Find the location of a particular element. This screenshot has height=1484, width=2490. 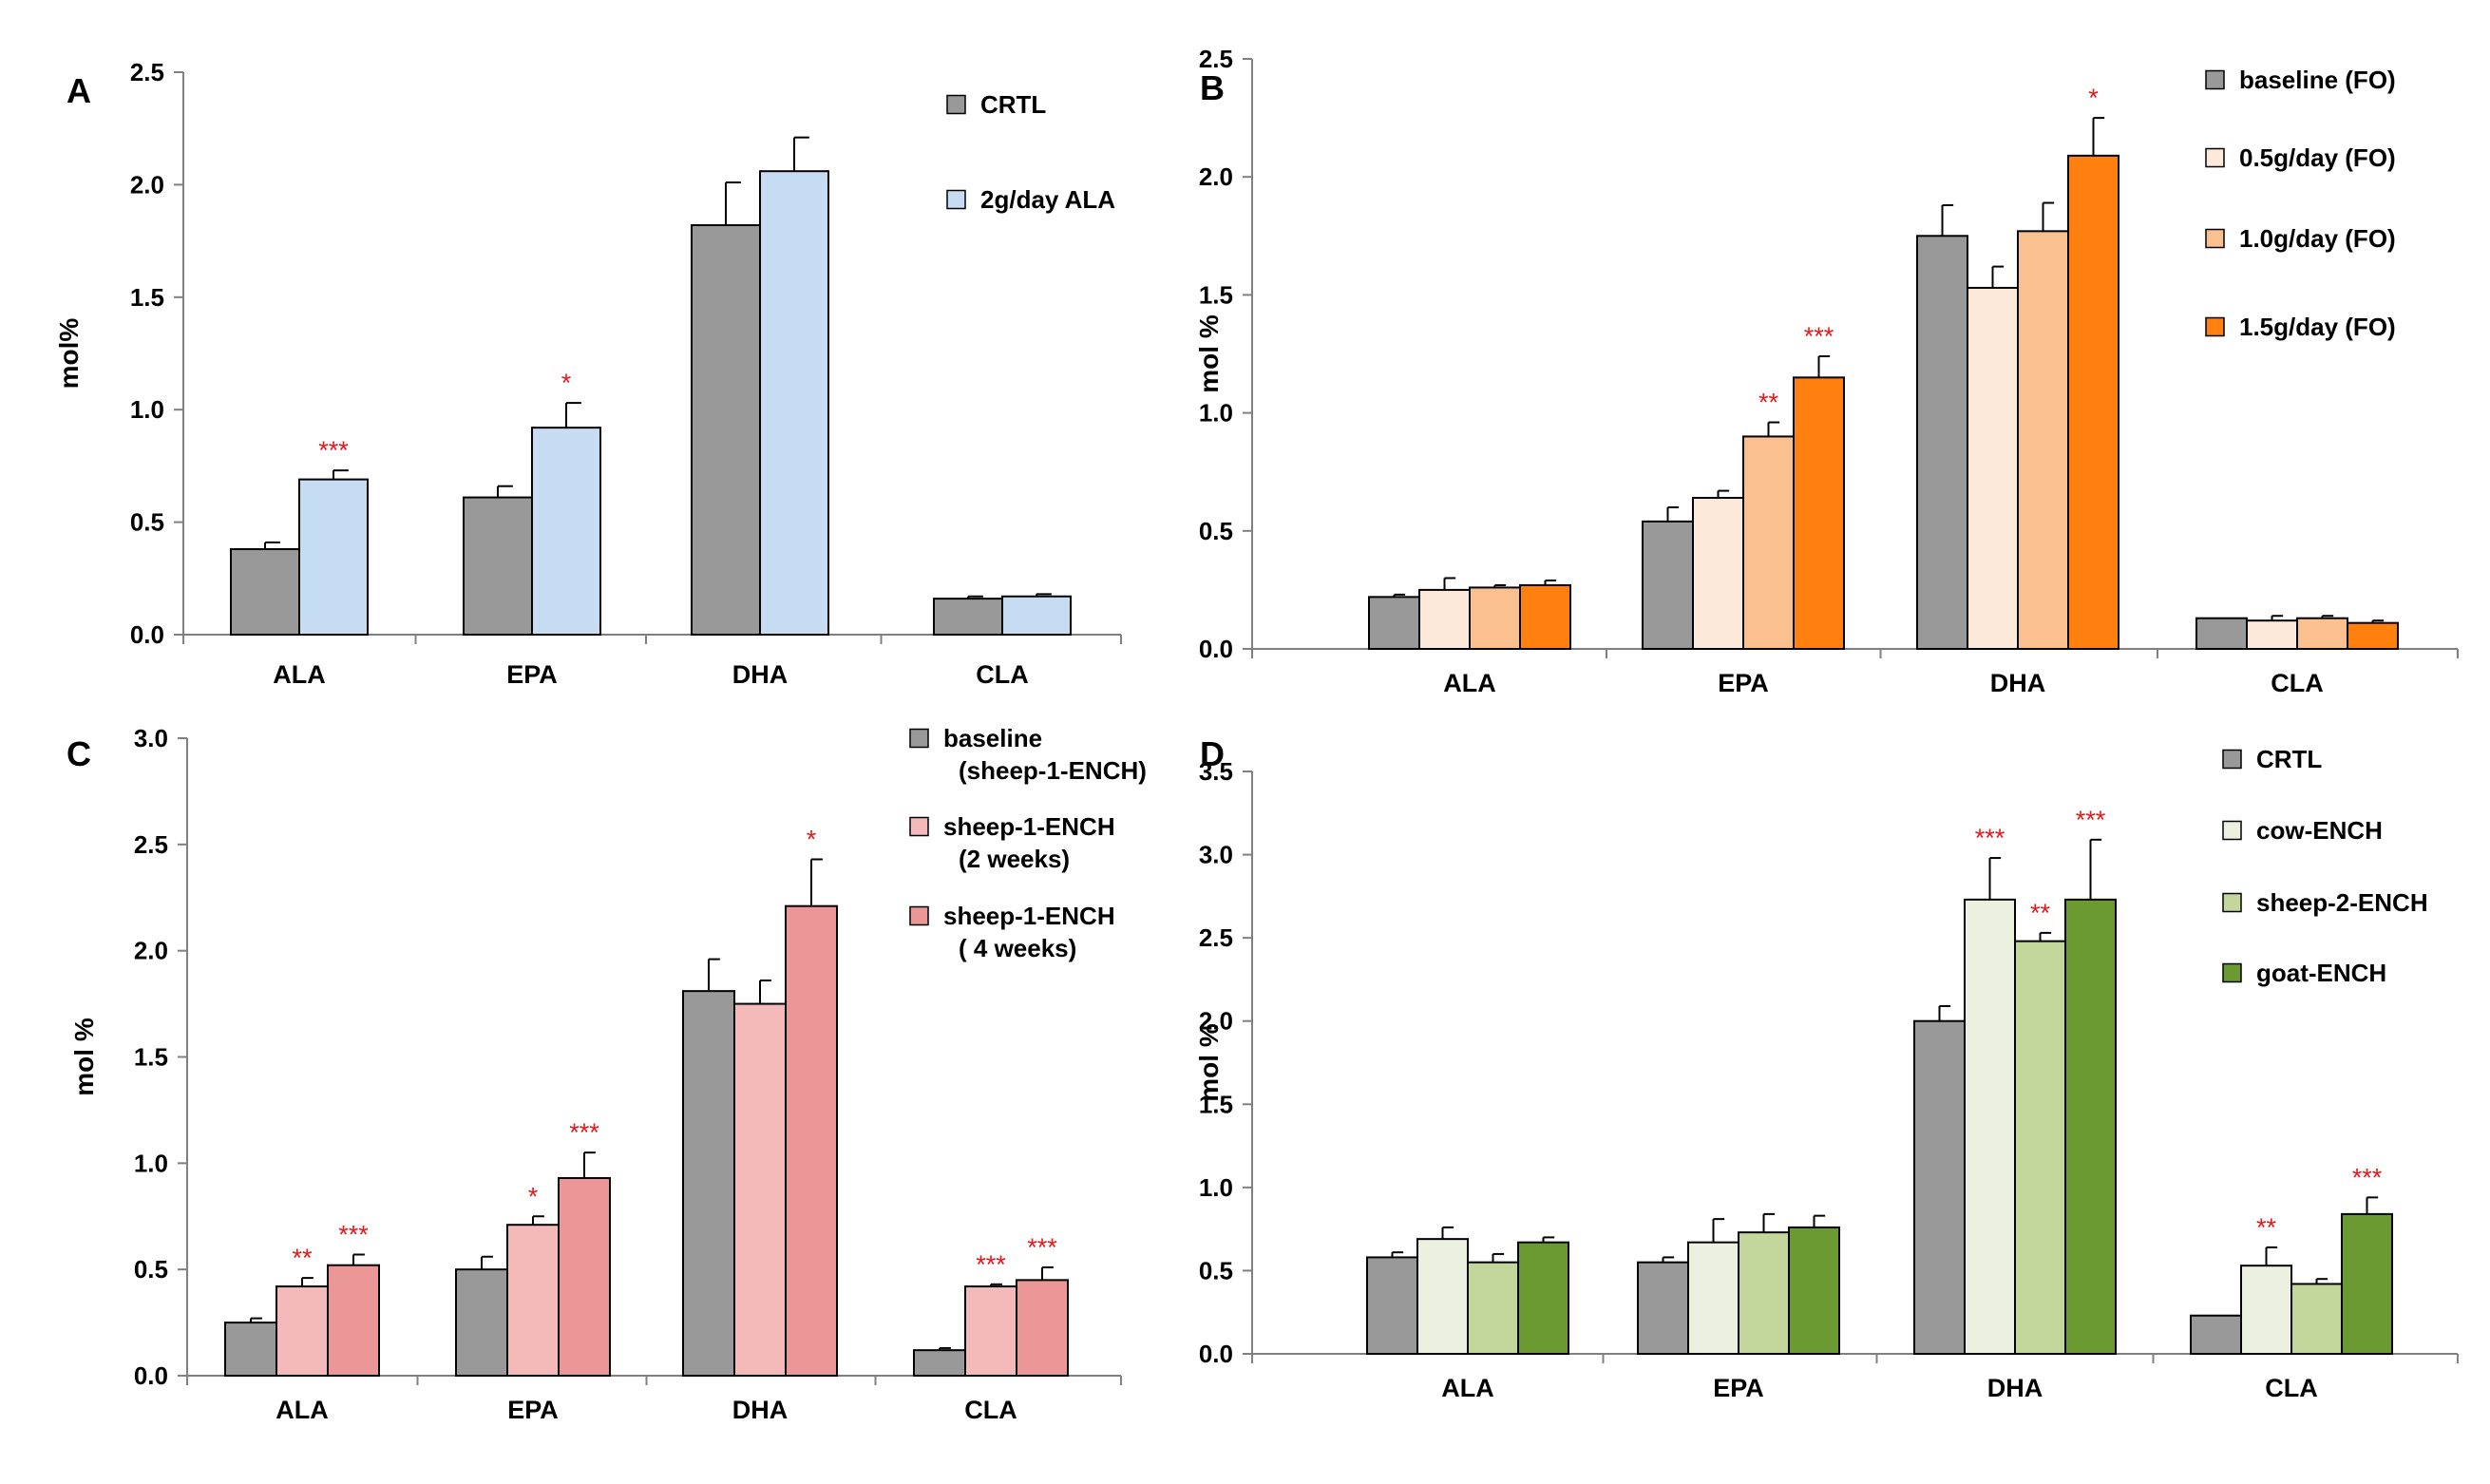

bar-2g-day-ala-ala is located at coordinates (333, 557).